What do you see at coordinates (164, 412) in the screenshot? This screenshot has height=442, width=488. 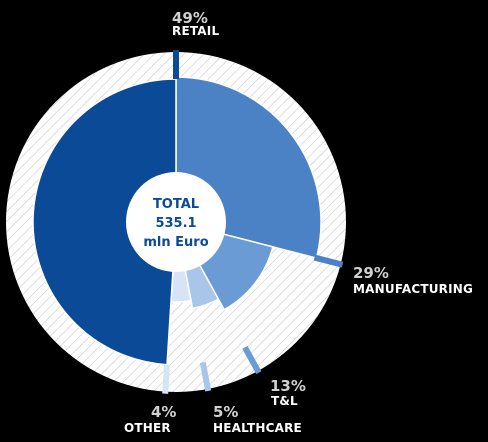 I see `slice-label-other-pct: 4%` at bounding box center [164, 412].